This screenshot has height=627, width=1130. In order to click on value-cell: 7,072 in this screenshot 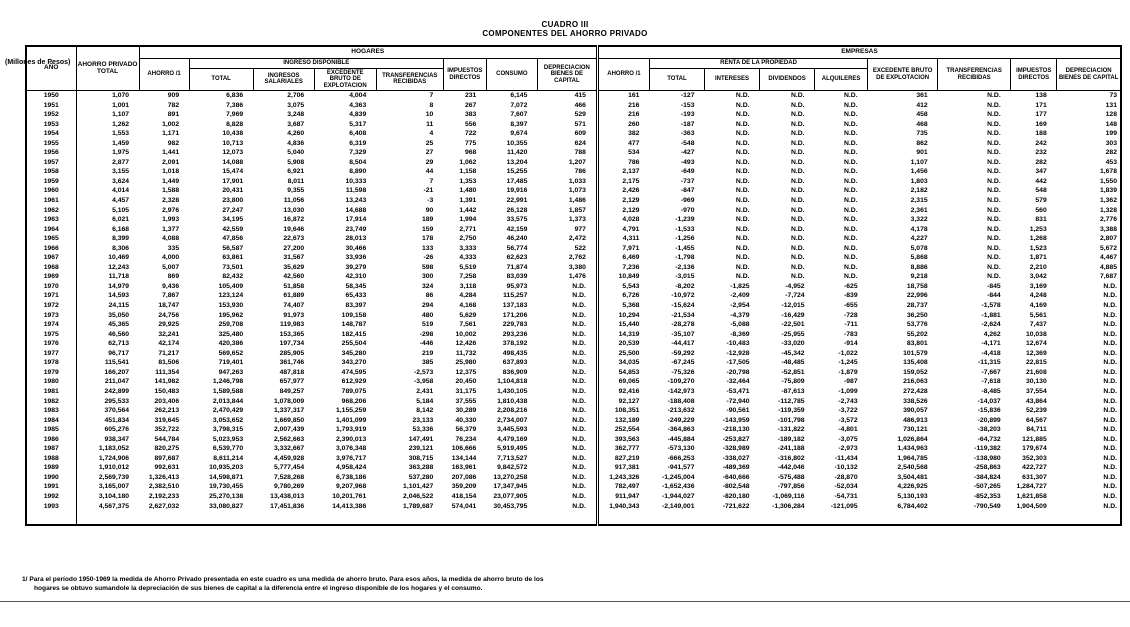, I will do `click(519, 105)`.